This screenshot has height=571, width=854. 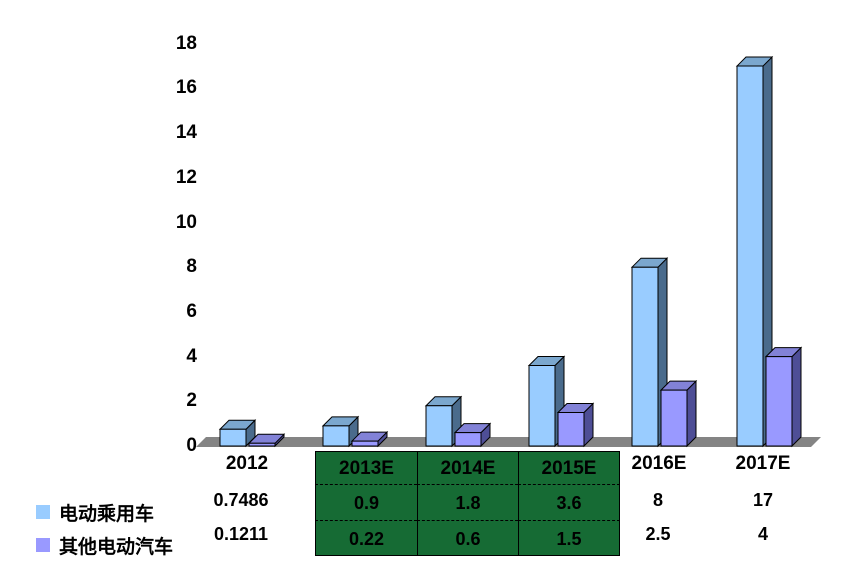 I want to click on table-header-cell-2015E: 2015E, so click(x=569, y=467).